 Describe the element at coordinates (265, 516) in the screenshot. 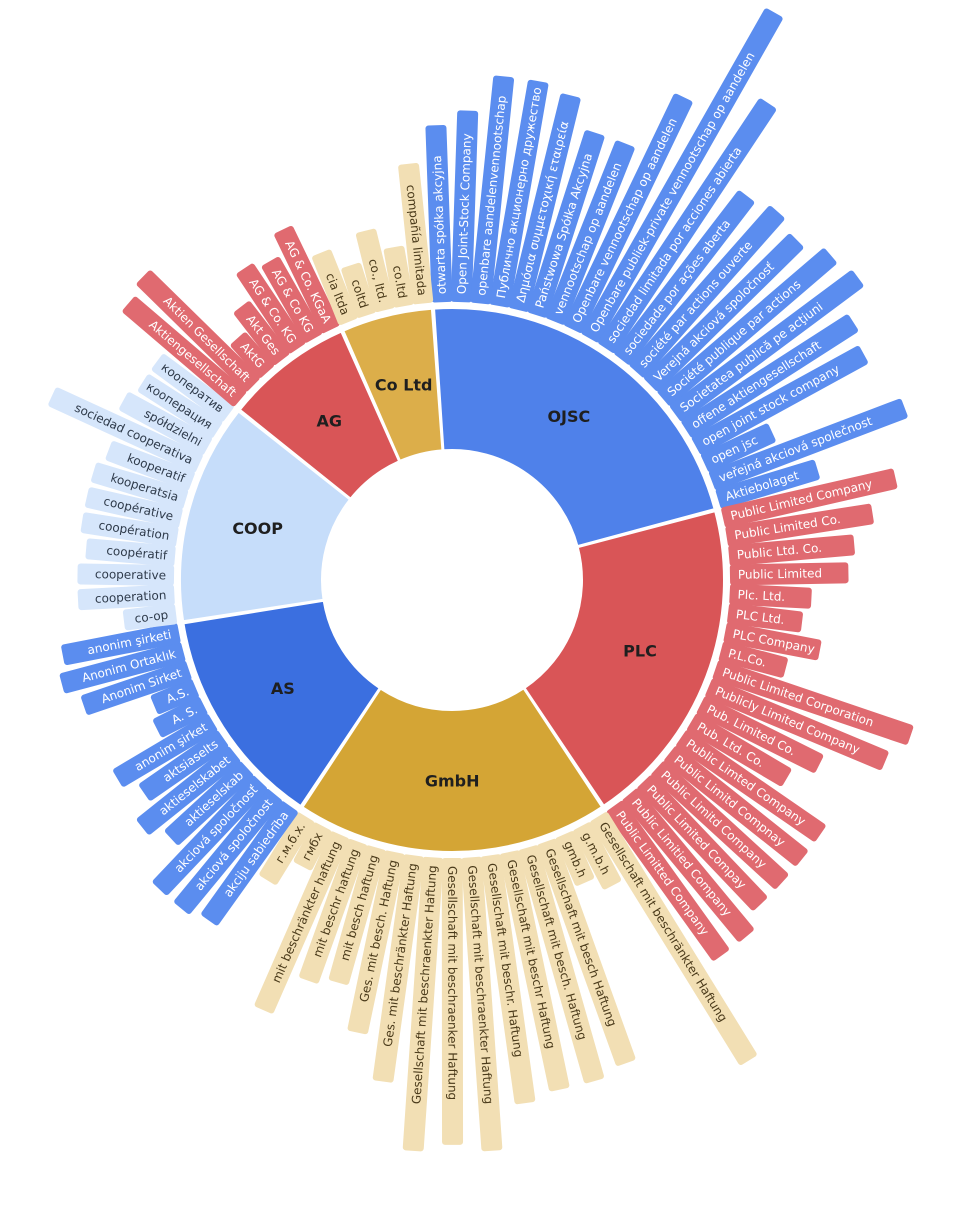

I see `inner-wedge-coop` at that location.